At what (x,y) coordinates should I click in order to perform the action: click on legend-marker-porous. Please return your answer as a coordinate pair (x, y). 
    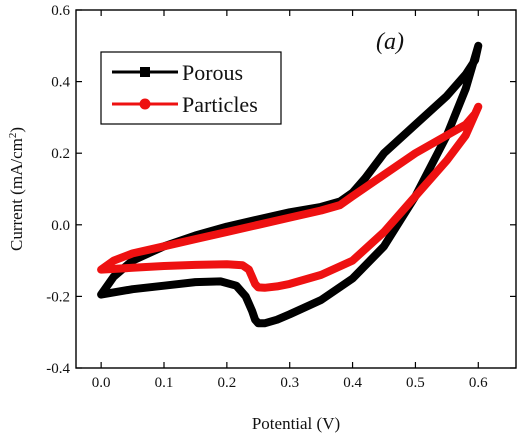
    Looking at the image, I should click on (145, 72).